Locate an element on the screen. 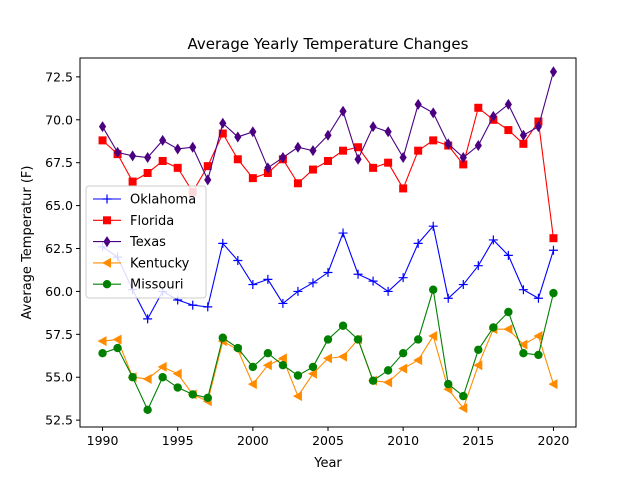 This screenshot has height=480, width=640. y-tick-label-70: 70.0 is located at coordinates (59, 119).